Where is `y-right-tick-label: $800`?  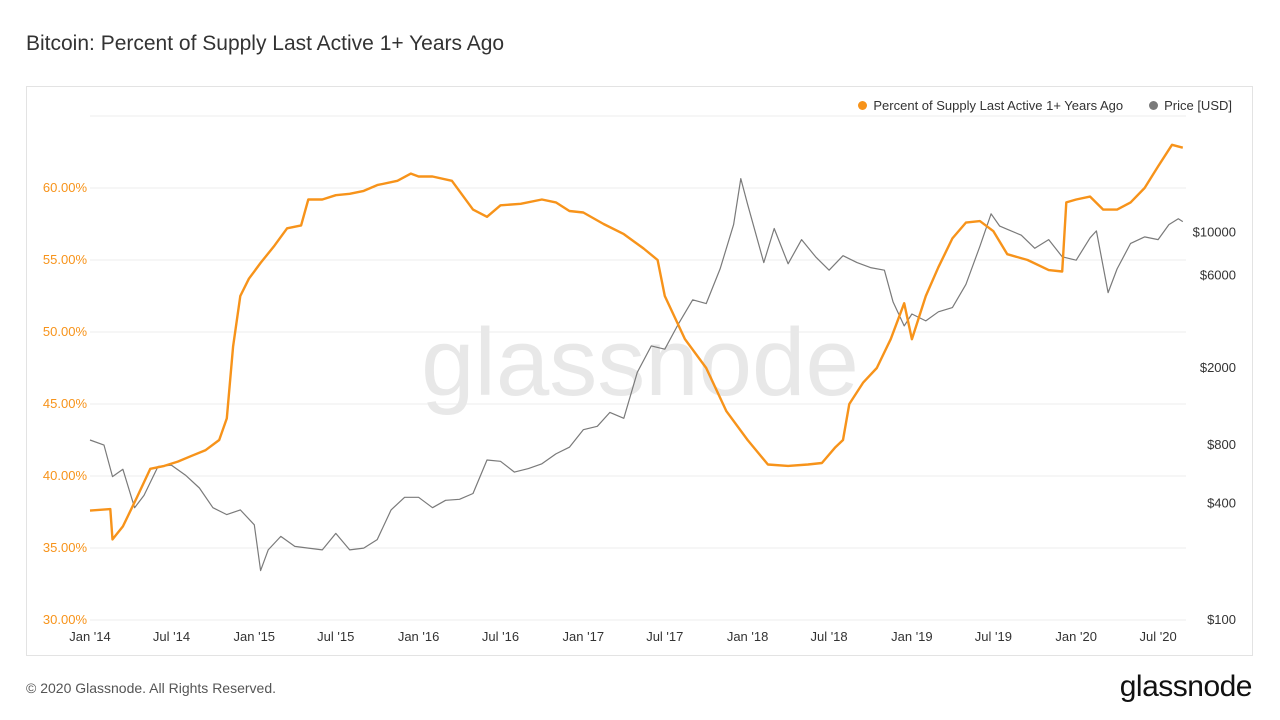 y-right-tick-label: $800 is located at coordinates (1221, 444).